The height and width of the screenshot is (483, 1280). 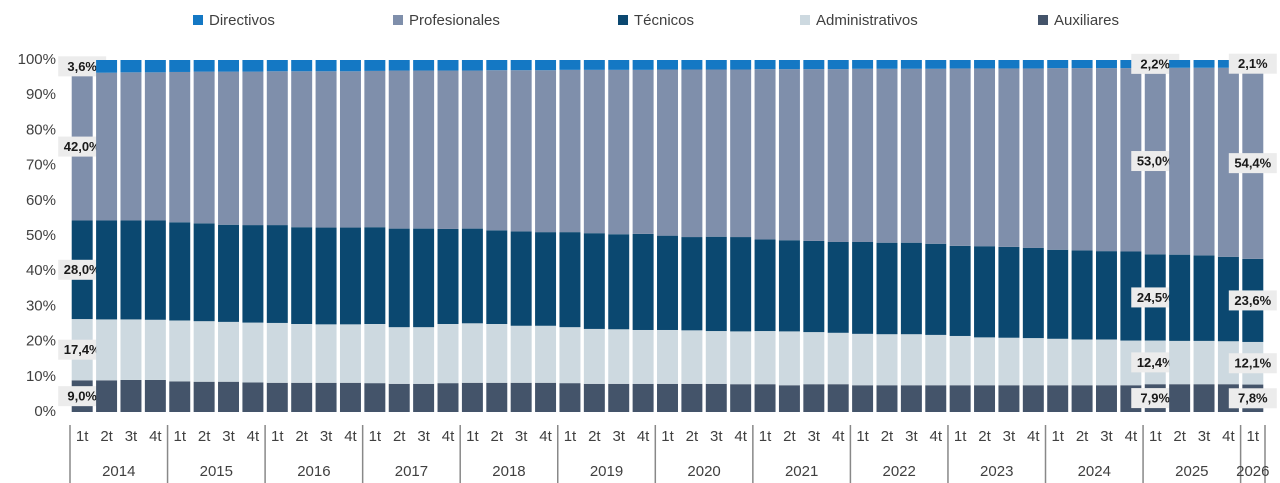 What do you see at coordinates (1086, 20) in the screenshot?
I see `legend-label: Auxiliares` at bounding box center [1086, 20].